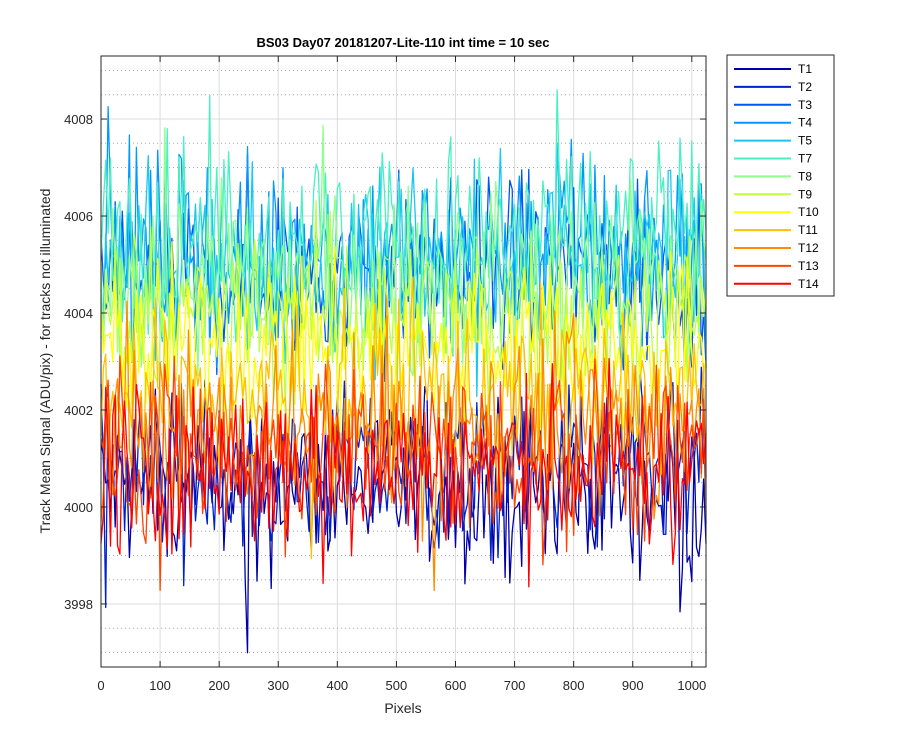 The width and height of the screenshot is (900, 750). I want to click on legend-label-t1: T1, so click(805, 69).